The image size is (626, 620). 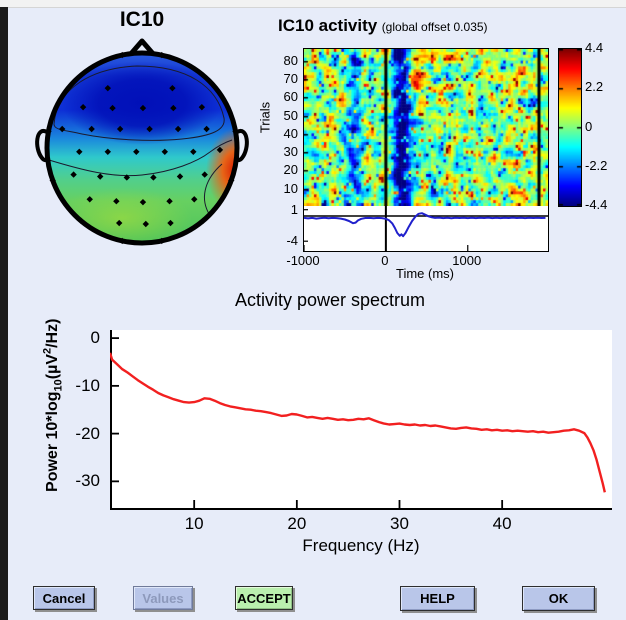 I want to click on spectrum-ylabel: Power 10*log10(µV2/Hz), so click(x=53, y=405).